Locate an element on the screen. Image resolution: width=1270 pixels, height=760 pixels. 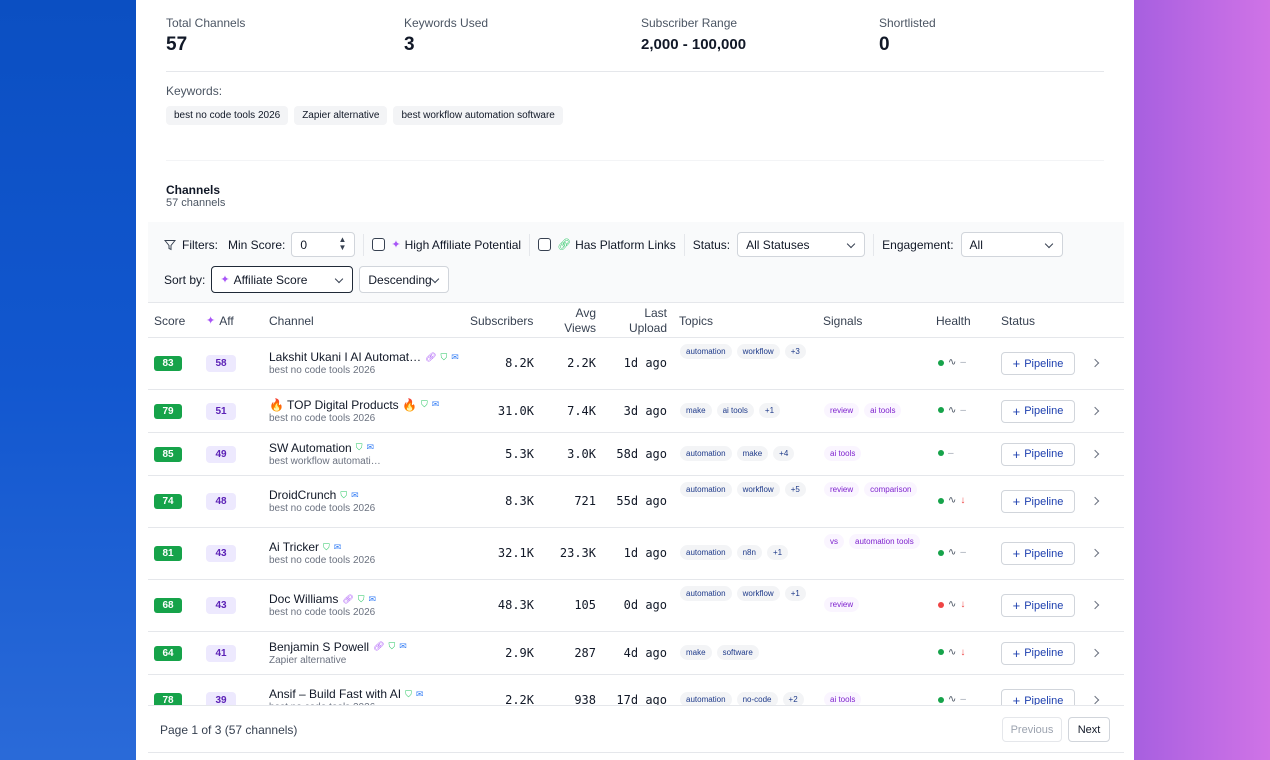
pipeline-label: Pipeline is located at coordinates (1044, 700).